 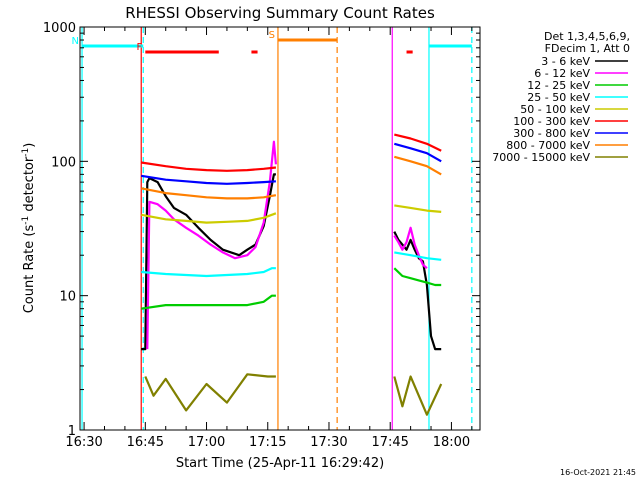 What do you see at coordinates (206, 442) in the screenshot?
I see `x-tick-label: 17:00` at bounding box center [206, 442].